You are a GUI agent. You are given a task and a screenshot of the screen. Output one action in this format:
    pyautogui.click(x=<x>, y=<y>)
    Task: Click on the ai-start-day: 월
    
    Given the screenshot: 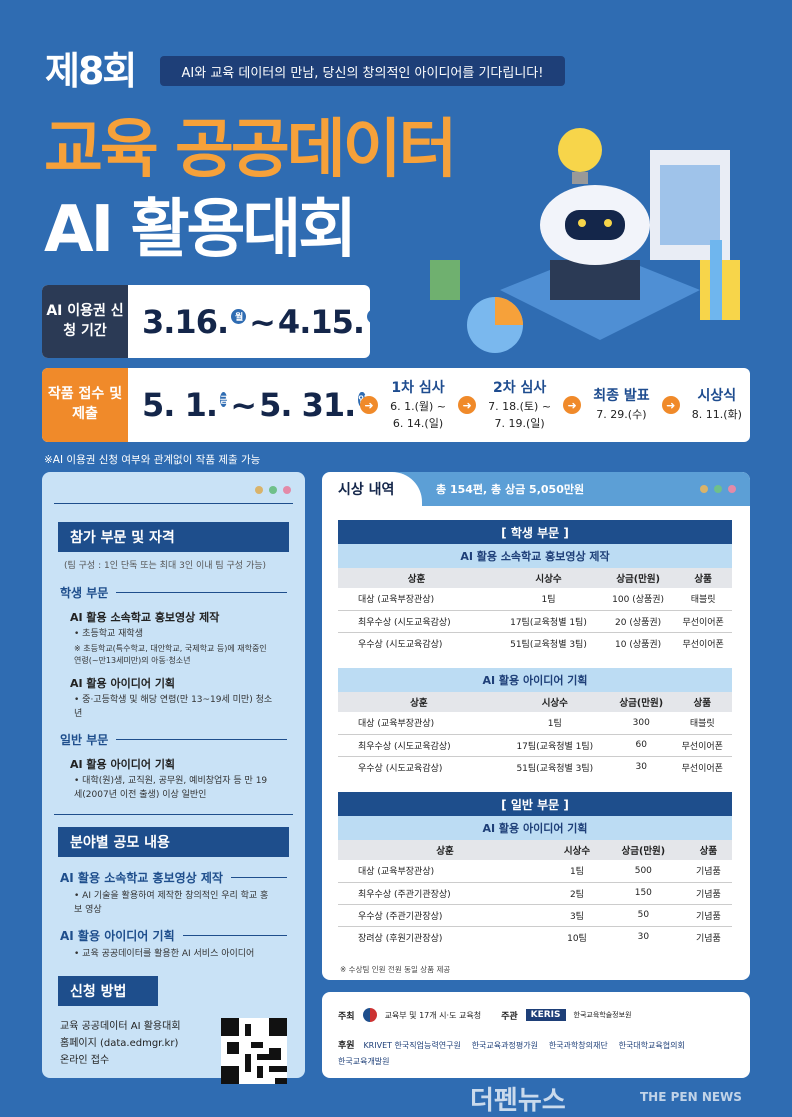 What is the action you would take?
    pyautogui.click(x=239, y=316)
    